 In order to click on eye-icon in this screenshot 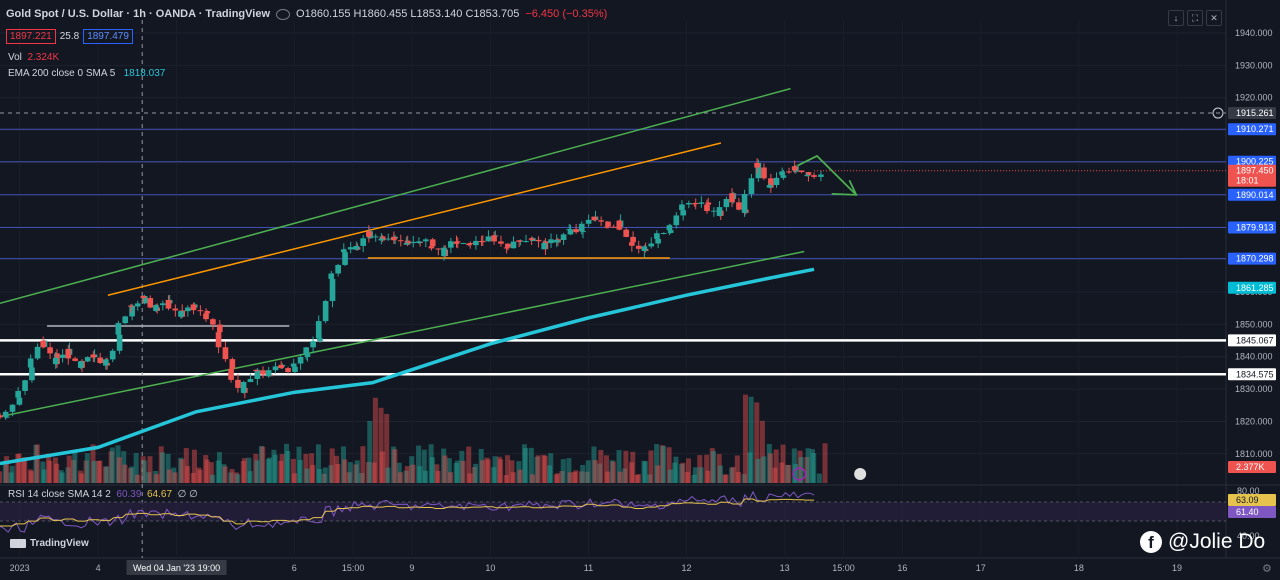, I will do `click(283, 14)`.